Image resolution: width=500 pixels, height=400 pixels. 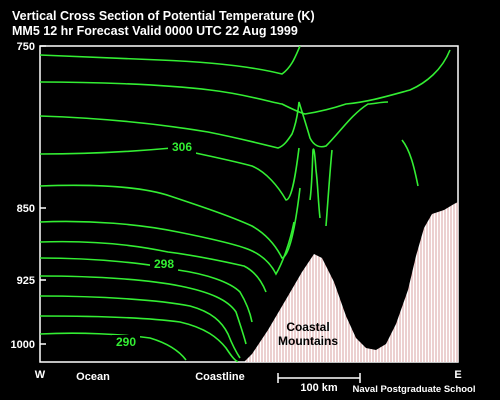 I want to click on terrain-label-line-1: Coastal, so click(x=307, y=327).